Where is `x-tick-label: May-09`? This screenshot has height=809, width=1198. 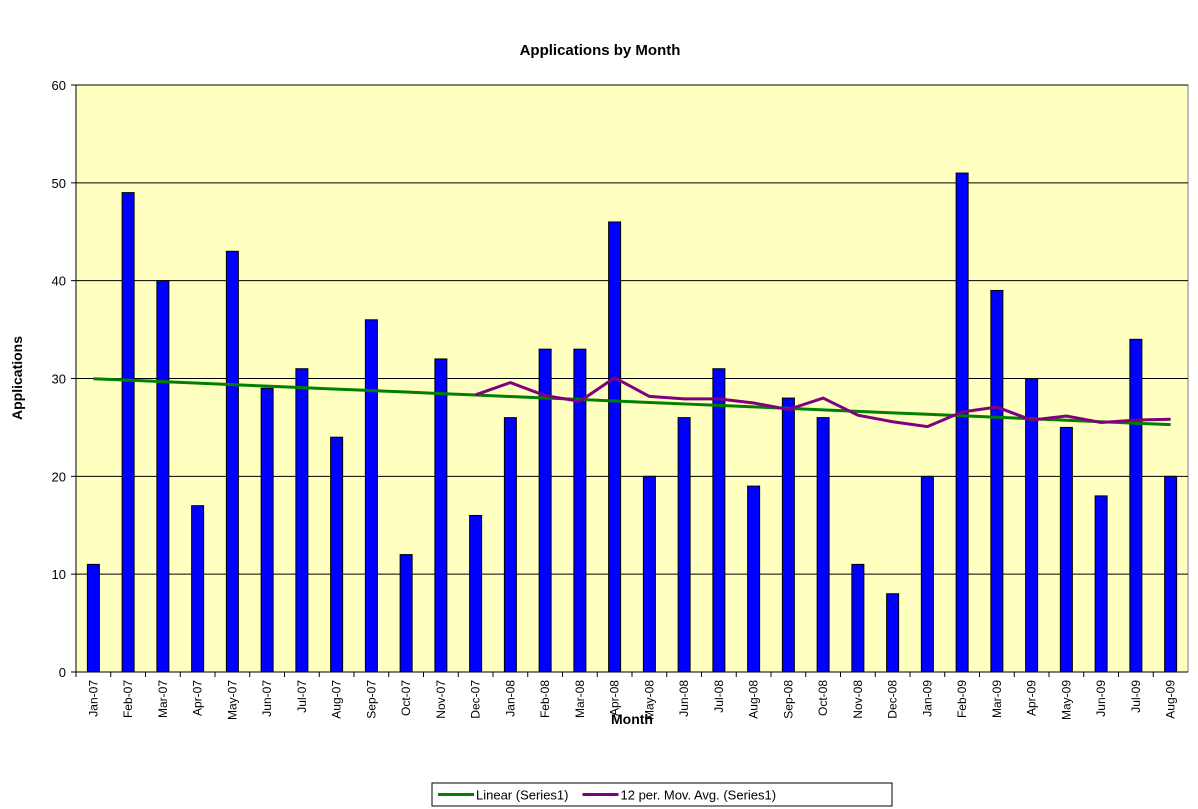 x-tick-label: May-09 is located at coordinates (1066, 700).